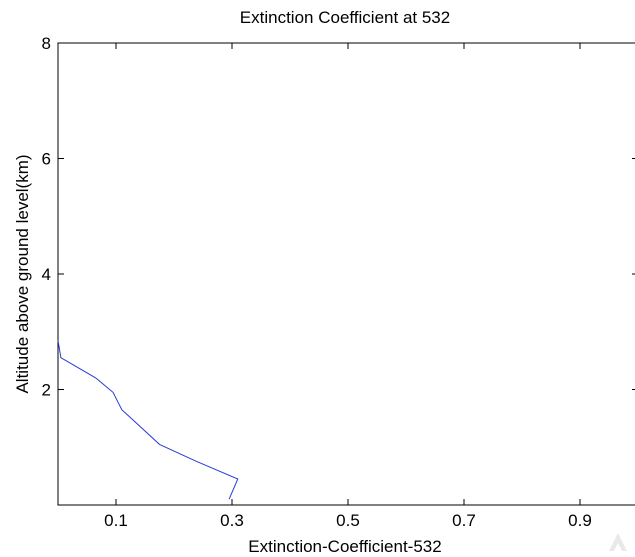 This screenshot has width=635, height=557. What do you see at coordinates (345, 17) in the screenshot?
I see `chart-title: Extinction Coefficient at 532` at bounding box center [345, 17].